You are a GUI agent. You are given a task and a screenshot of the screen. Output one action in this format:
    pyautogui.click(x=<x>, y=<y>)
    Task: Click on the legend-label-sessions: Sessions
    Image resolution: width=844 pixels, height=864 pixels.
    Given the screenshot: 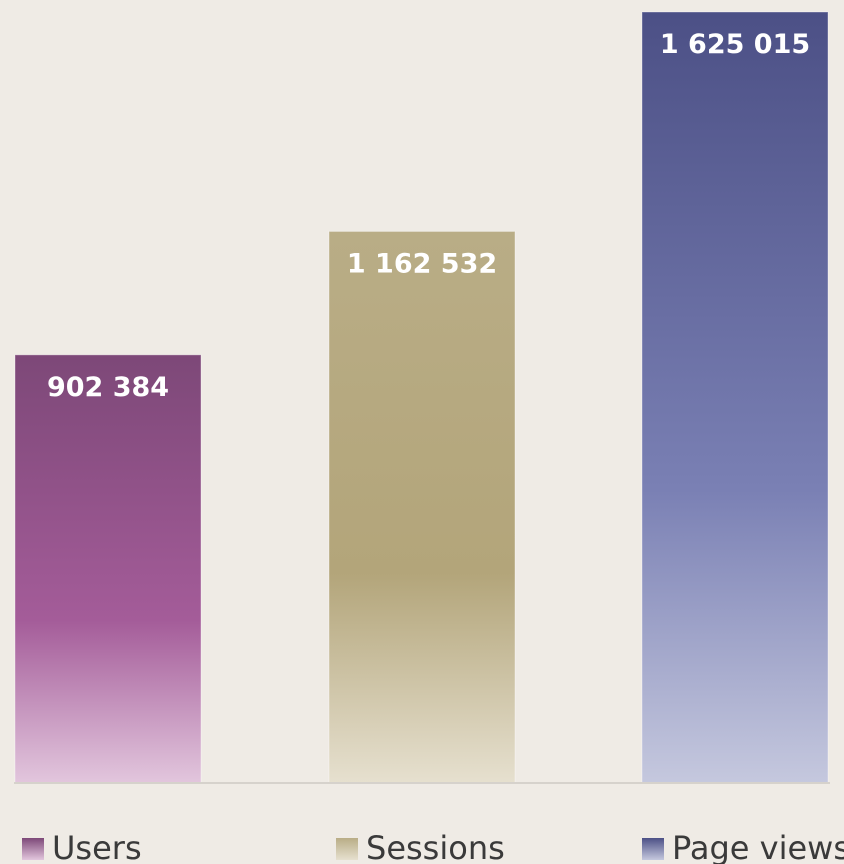 What is the action you would take?
    pyautogui.click(x=435, y=846)
    